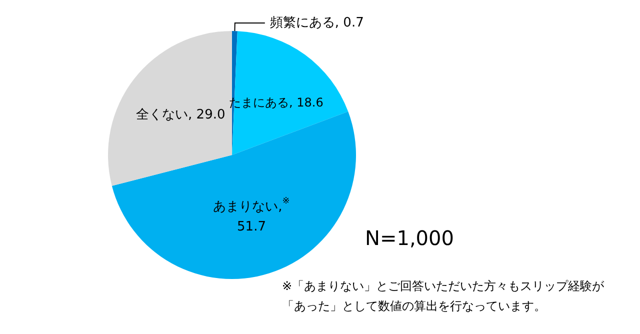 The height and width of the screenshot is (334, 640). What do you see at coordinates (444, 286) in the screenshot?
I see `text: ※「あまりない」とご回答いただいた方々もスリップ経験が` at bounding box center [444, 286].